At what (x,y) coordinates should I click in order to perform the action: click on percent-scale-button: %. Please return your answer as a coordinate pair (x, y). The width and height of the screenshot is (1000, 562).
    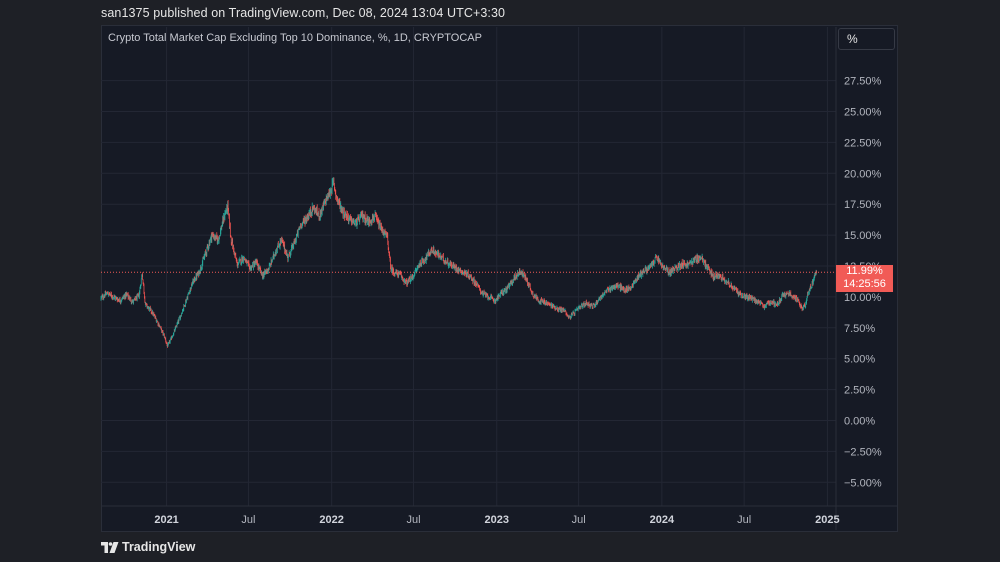
    Looking at the image, I should click on (866, 39).